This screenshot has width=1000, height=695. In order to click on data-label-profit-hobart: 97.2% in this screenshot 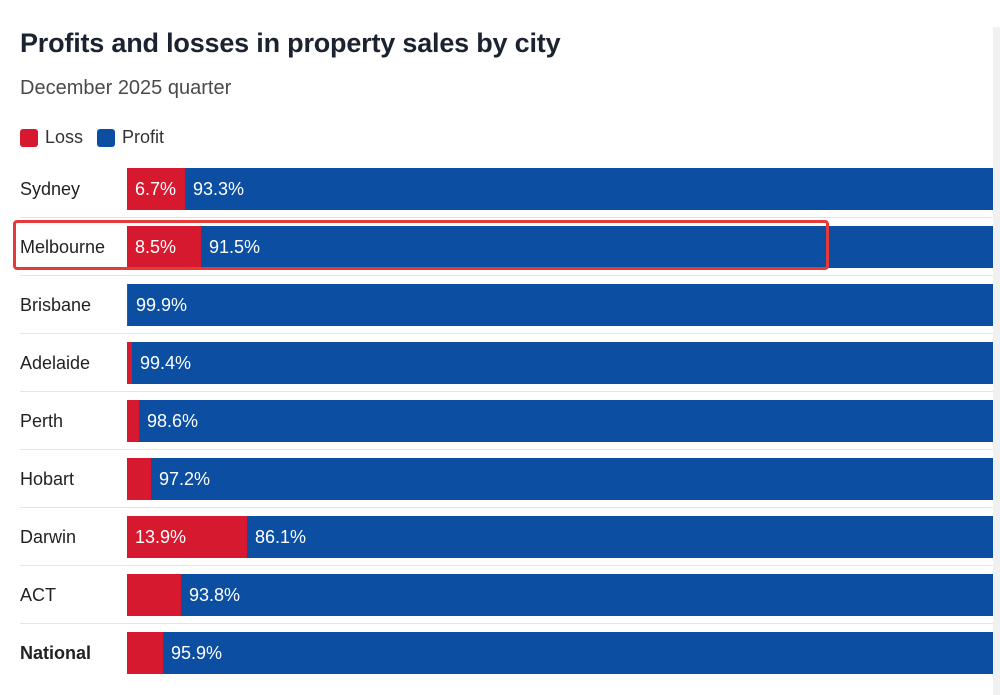, I will do `click(185, 479)`.